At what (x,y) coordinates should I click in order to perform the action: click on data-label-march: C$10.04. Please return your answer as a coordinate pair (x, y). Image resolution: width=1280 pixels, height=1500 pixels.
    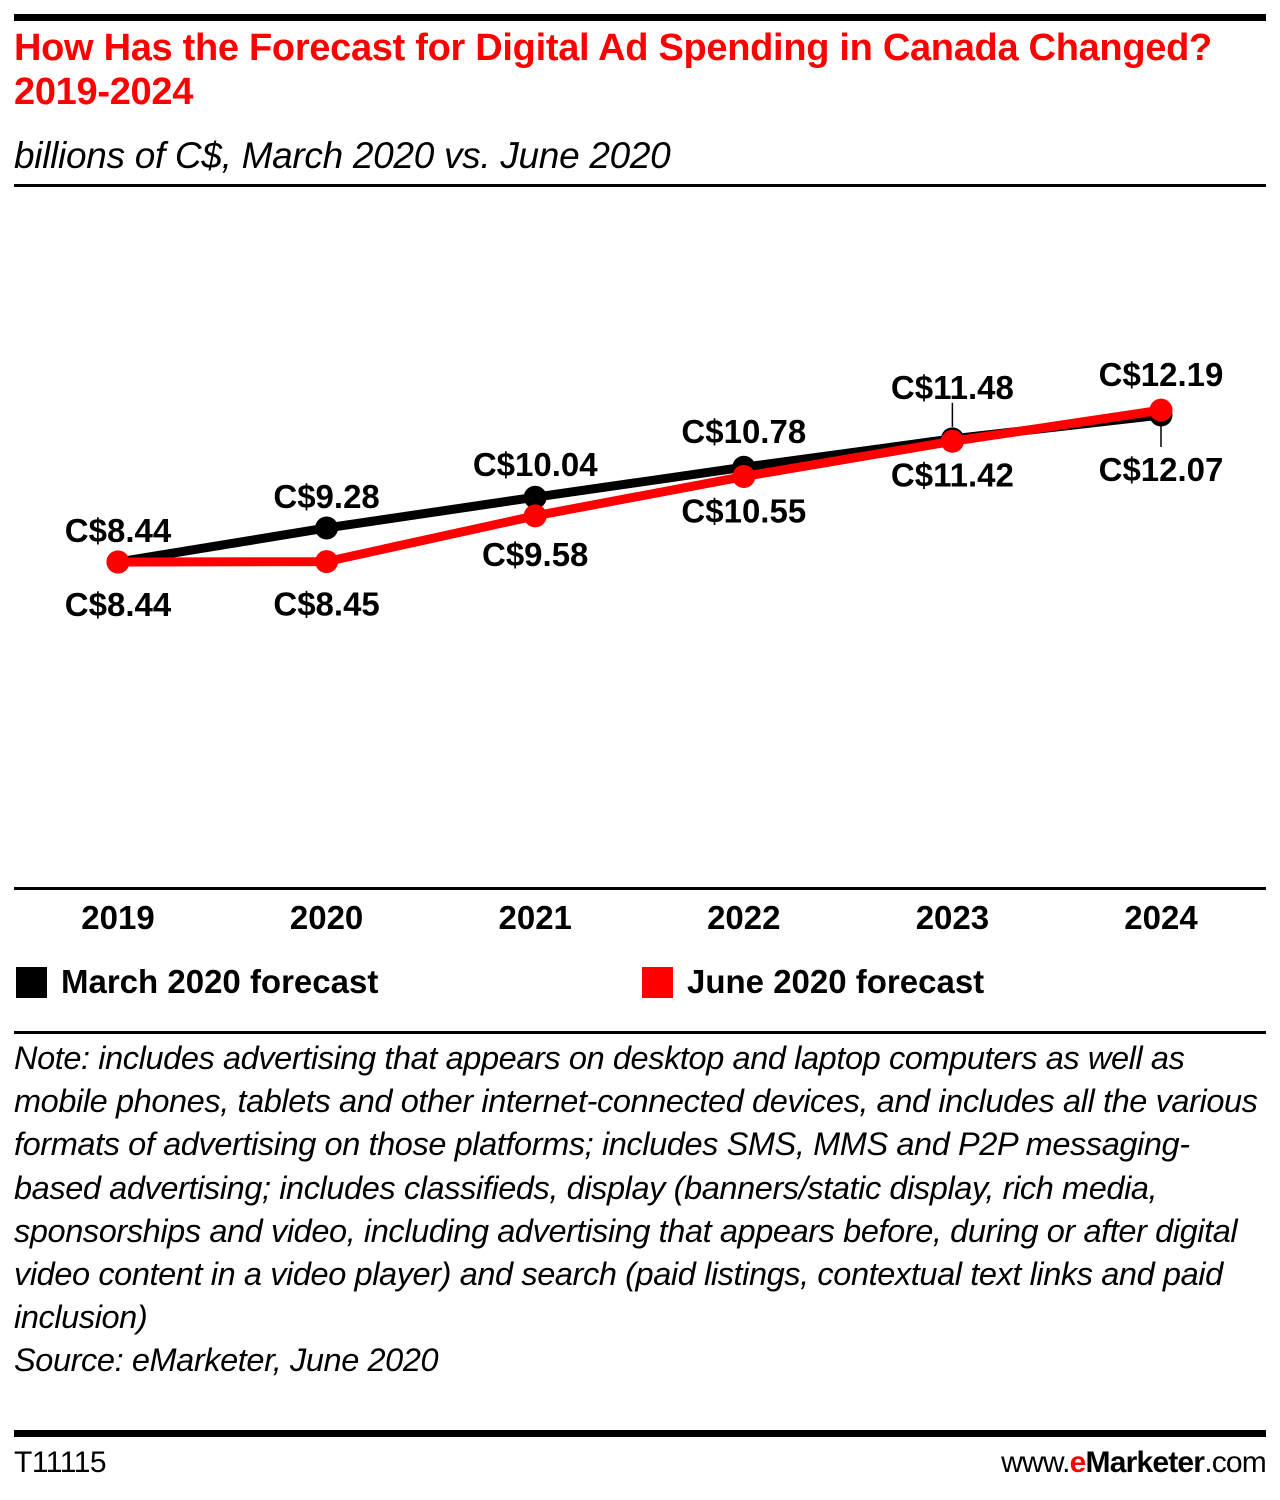
    Looking at the image, I should click on (535, 464).